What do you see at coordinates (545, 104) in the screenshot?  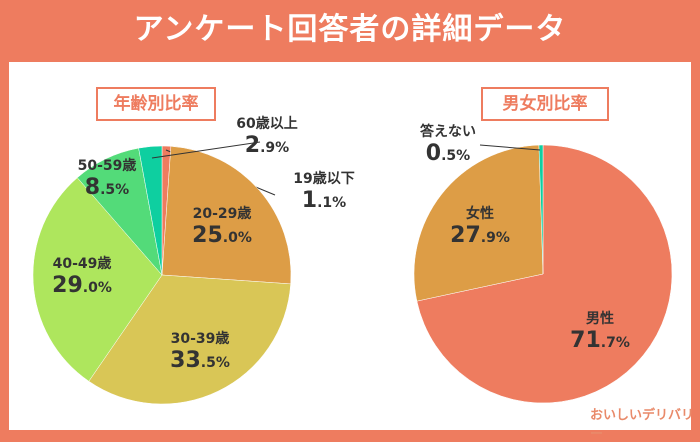 I see `gender-chart-title: 男女別比率` at bounding box center [545, 104].